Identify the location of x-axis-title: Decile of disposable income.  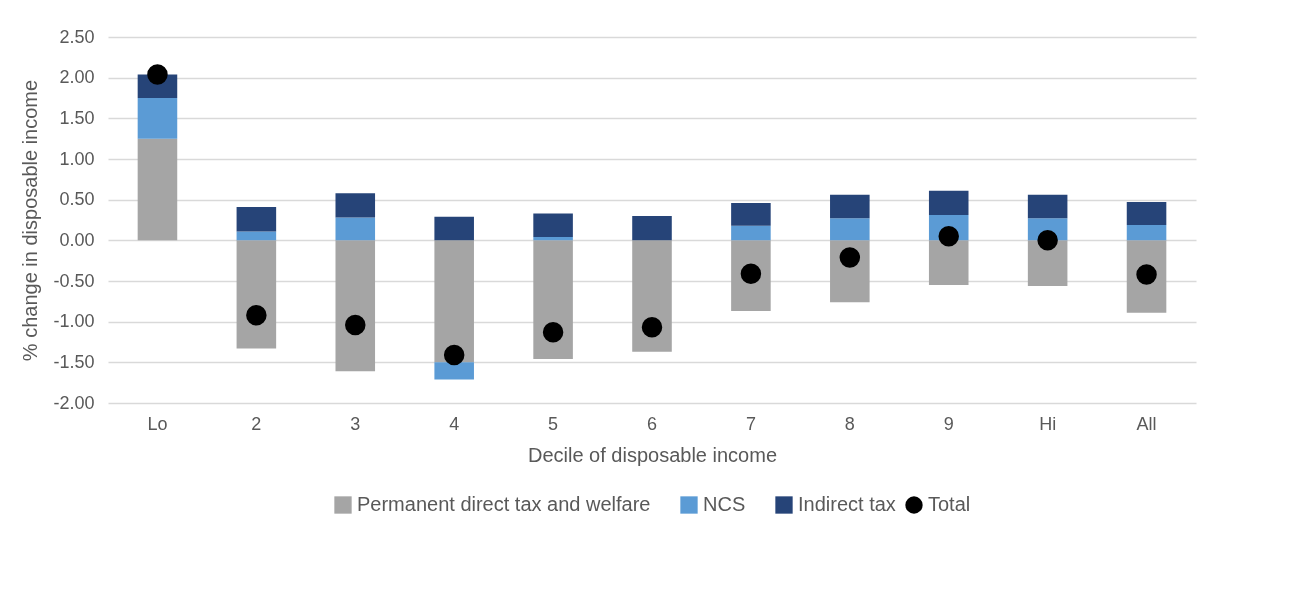
(652, 454).